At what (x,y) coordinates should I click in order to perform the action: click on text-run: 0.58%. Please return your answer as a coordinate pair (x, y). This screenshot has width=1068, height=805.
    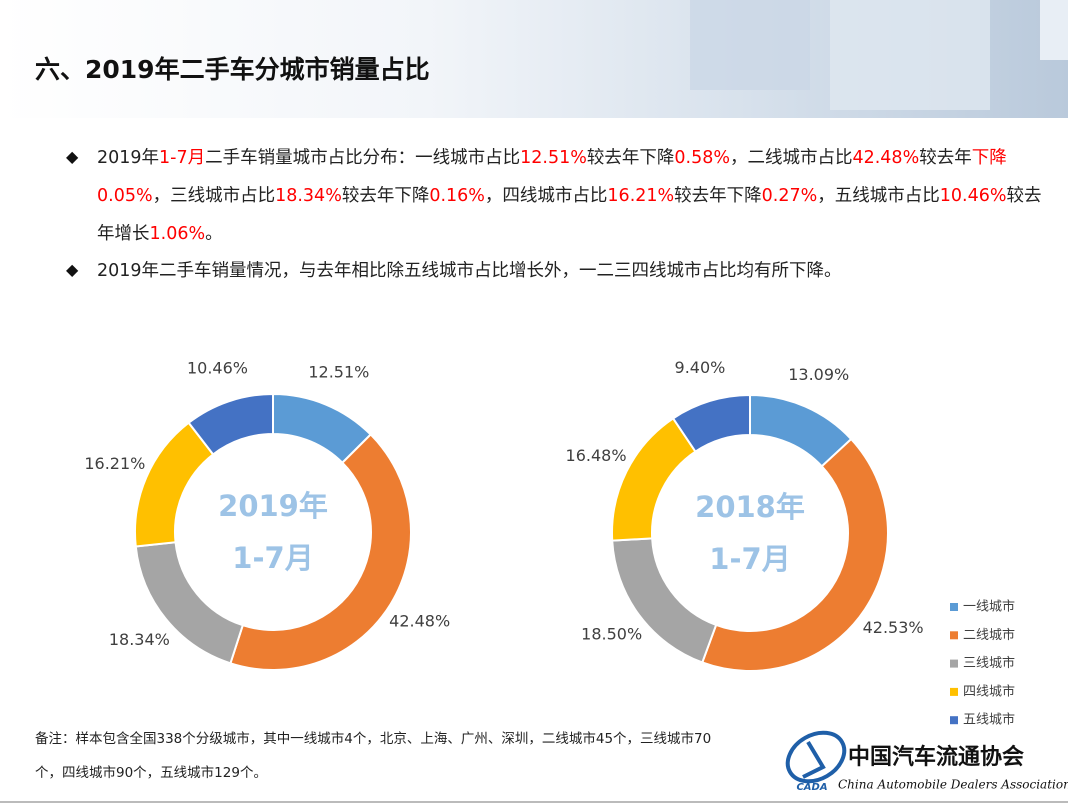
    Looking at the image, I should click on (702, 158).